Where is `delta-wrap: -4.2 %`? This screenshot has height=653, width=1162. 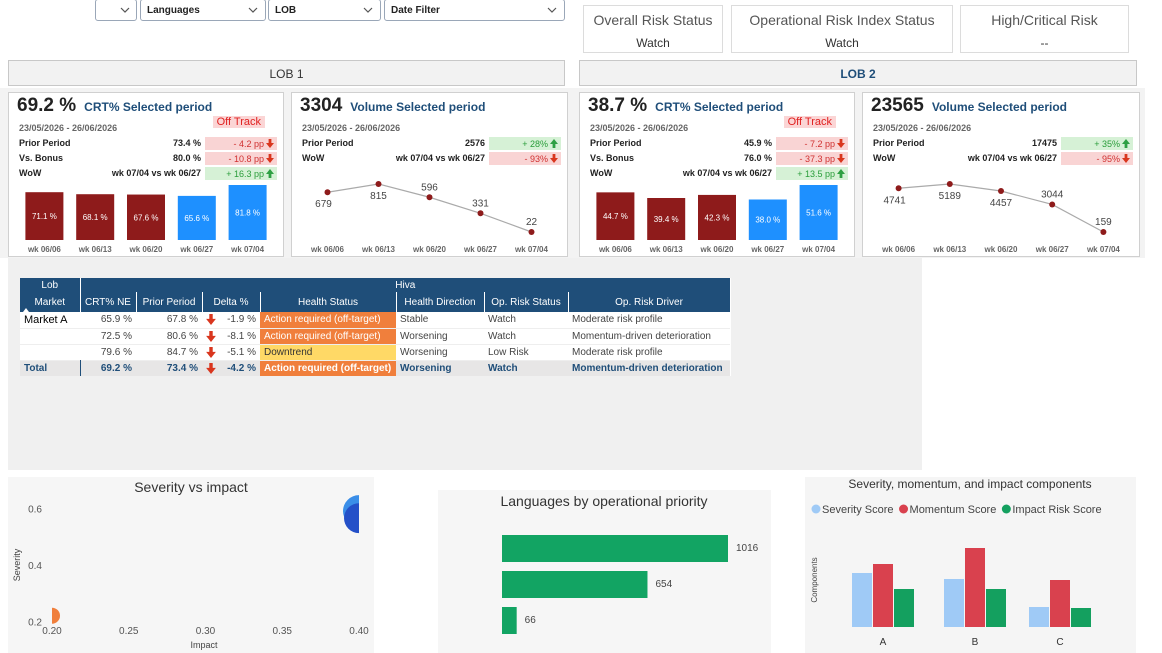
delta-wrap: -4.2 % is located at coordinates (231, 368).